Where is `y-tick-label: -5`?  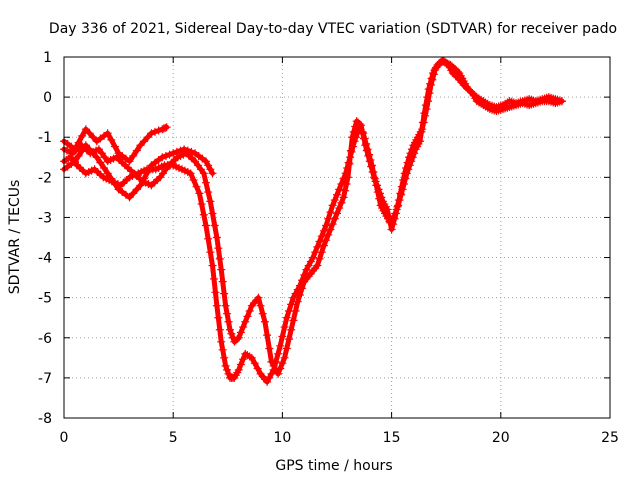
y-tick-label: -5 is located at coordinates (45, 299).